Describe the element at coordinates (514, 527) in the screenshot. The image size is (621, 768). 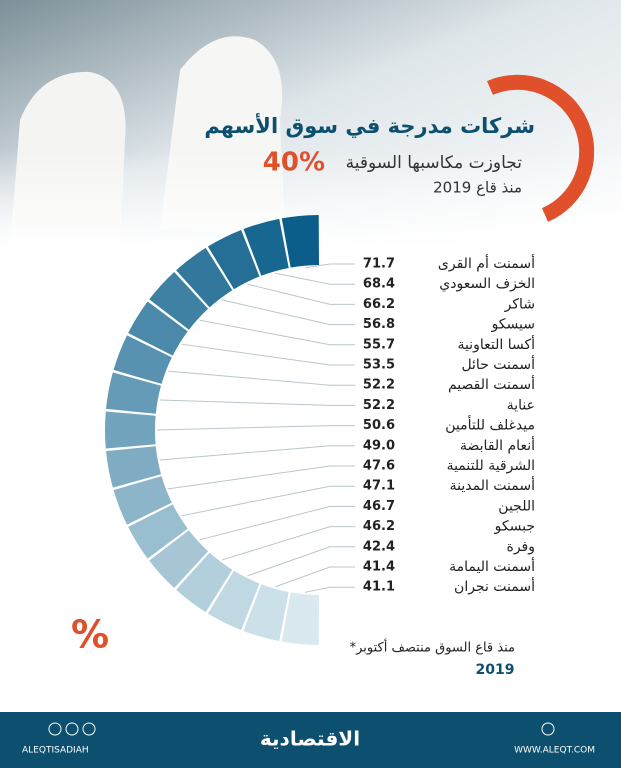
I see `company-name: جبسكو` at that location.